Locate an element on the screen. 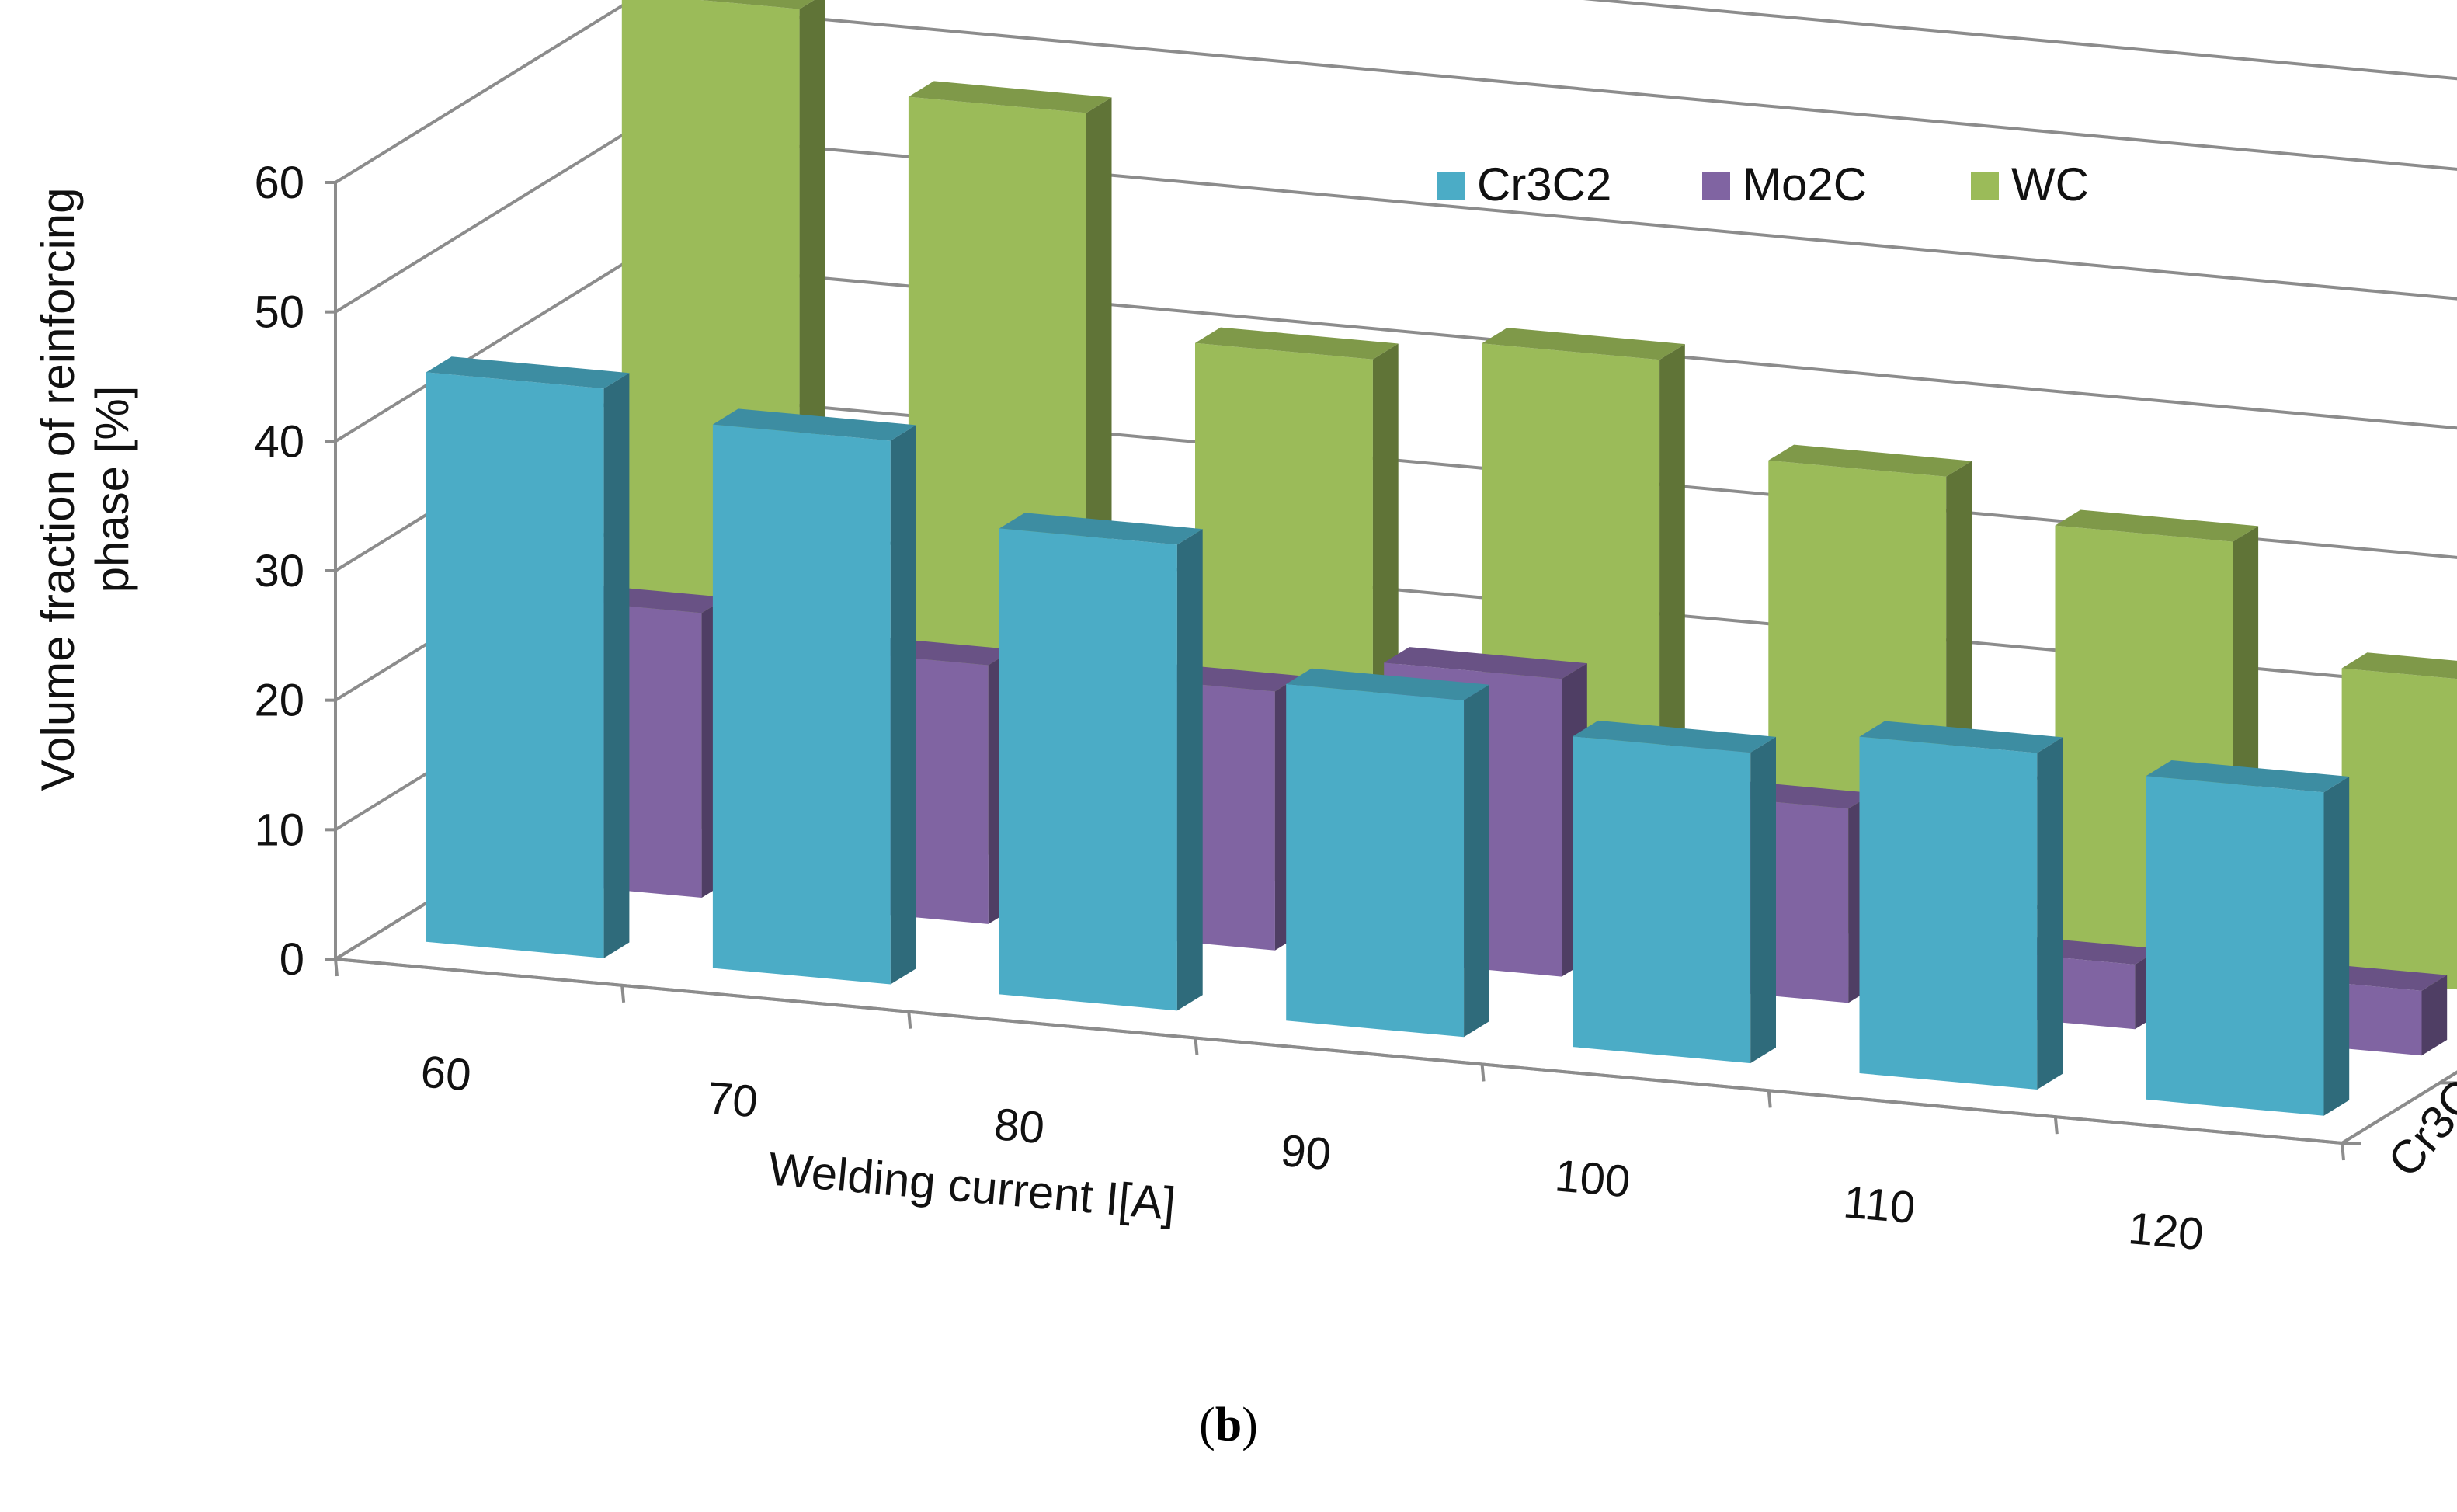 This screenshot has height=1512, width=2457. y-tick-label: 50 is located at coordinates (279, 312).